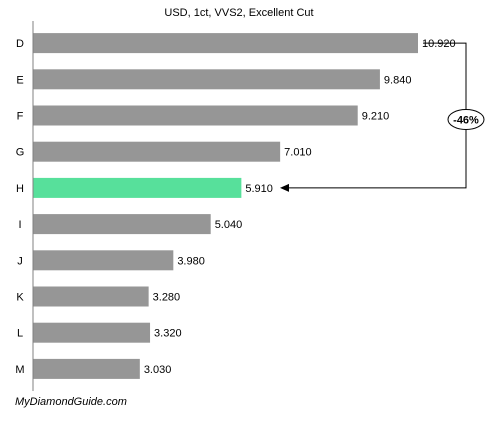 This screenshot has height=421, width=490. What do you see at coordinates (19, 370) in the screenshot?
I see `category-label-M: M` at bounding box center [19, 370].